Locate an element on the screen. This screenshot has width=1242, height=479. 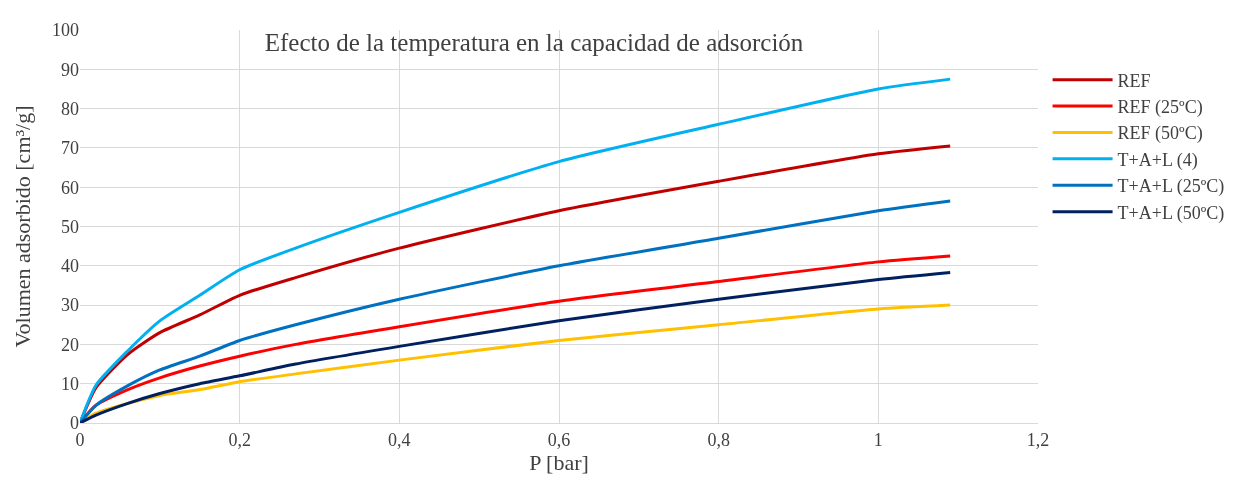
y-tick-label: 30 is located at coordinates (70, 305).